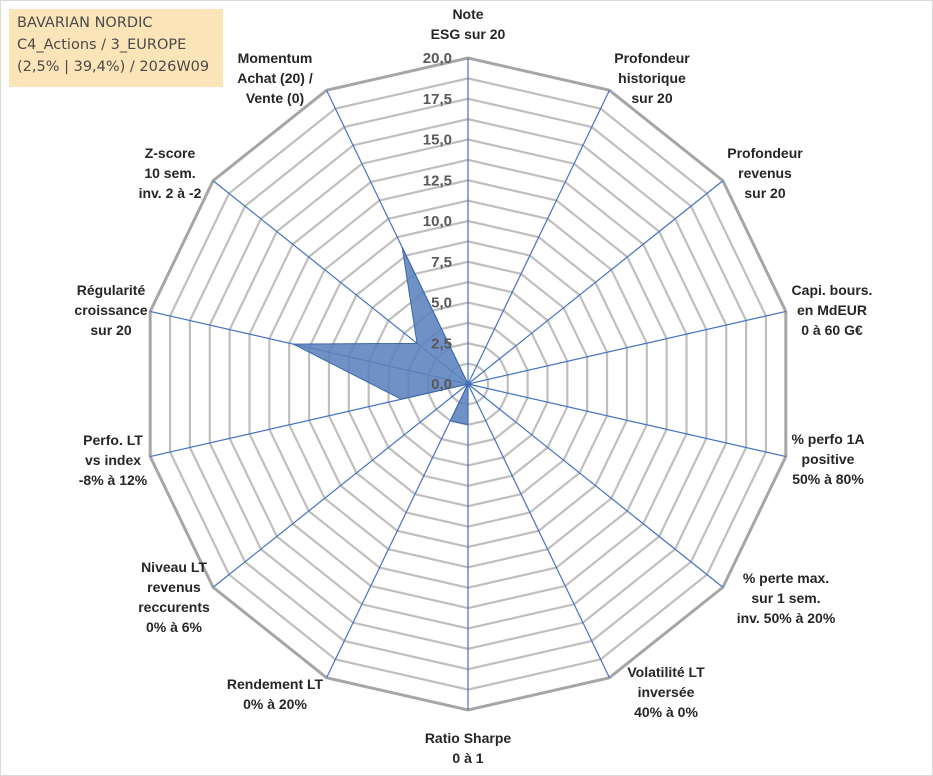  Describe the element at coordinates (765, 173) in the screenshot. I see `axis-label: Profondeur revenus sur 20` at that location.